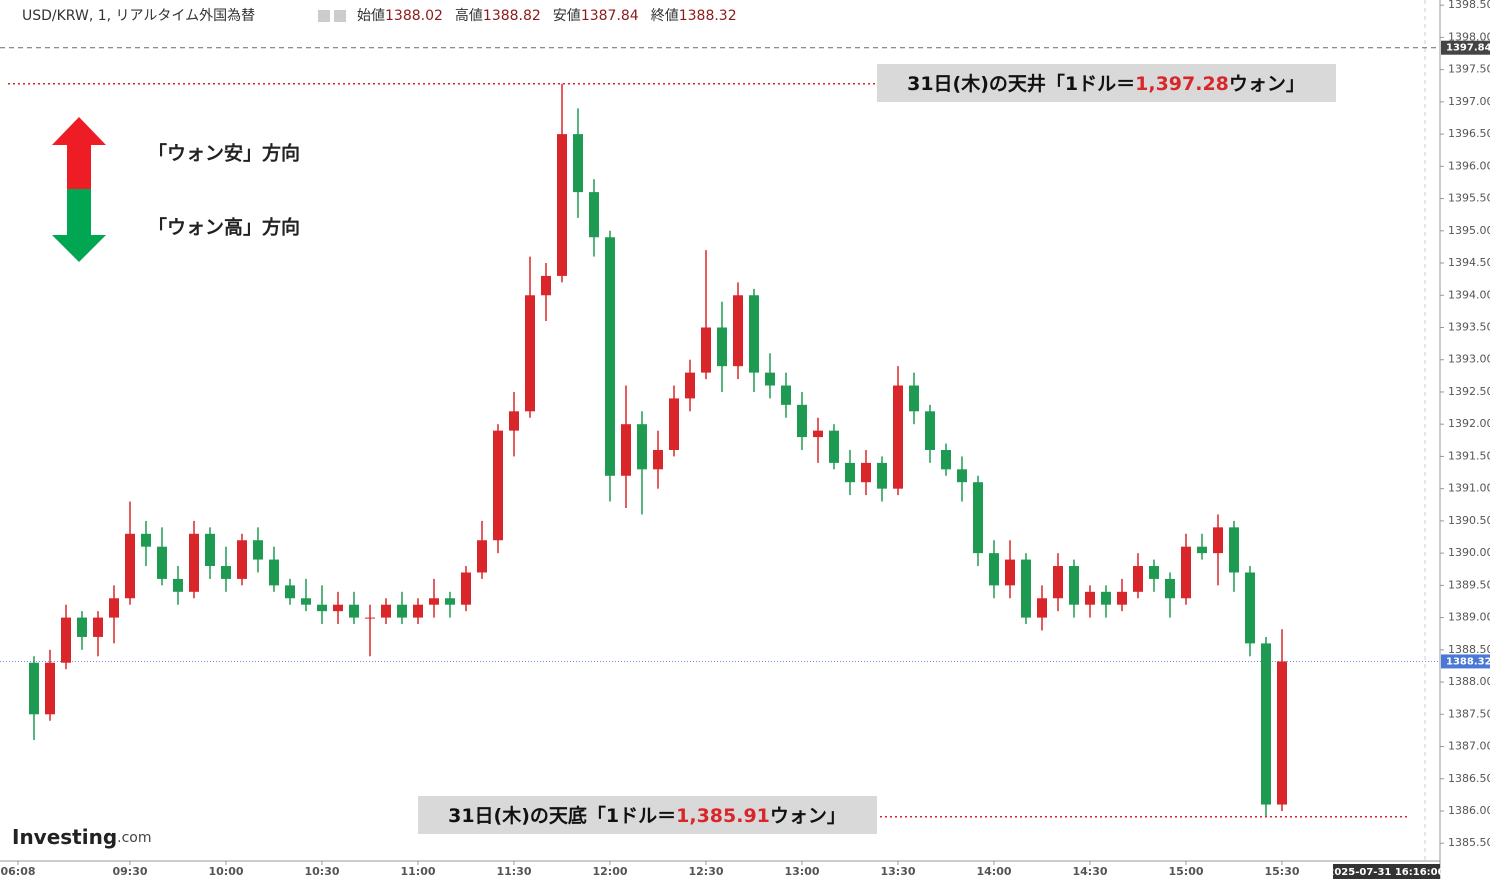  Describe the element at coordinates (1469, 649) in the screenshot. I see `y-tick-label: 1388.50` at that location.